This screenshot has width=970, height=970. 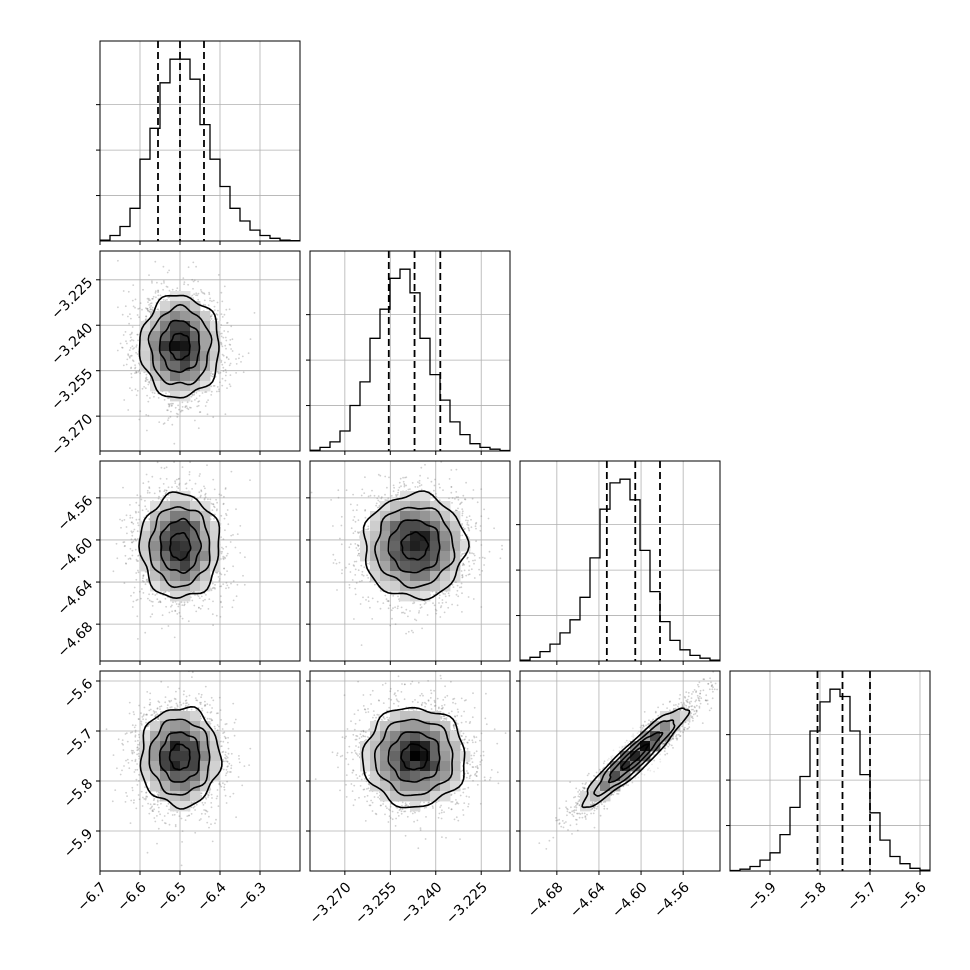 I want to click on panel-frame, so click(x=200, y=141).